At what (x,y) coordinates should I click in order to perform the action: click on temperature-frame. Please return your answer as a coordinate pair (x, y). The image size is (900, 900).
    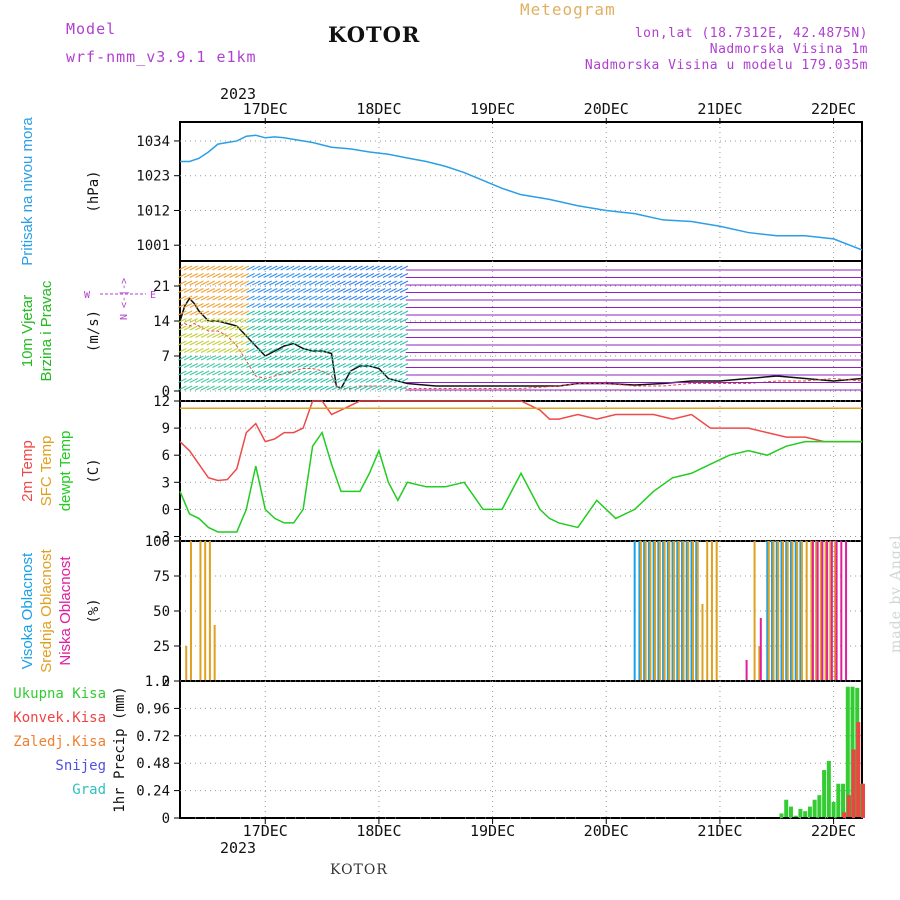
    Looking at the image, I should click on (521, 471).